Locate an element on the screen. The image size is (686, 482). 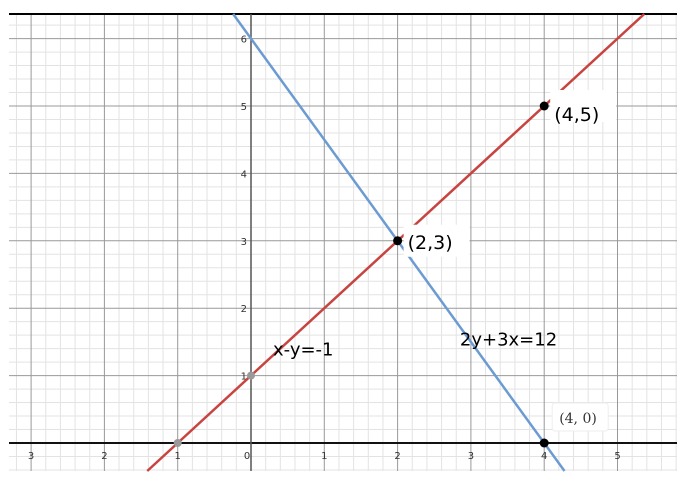
y-tick-label: 2 is located at coordinates (244, 309).